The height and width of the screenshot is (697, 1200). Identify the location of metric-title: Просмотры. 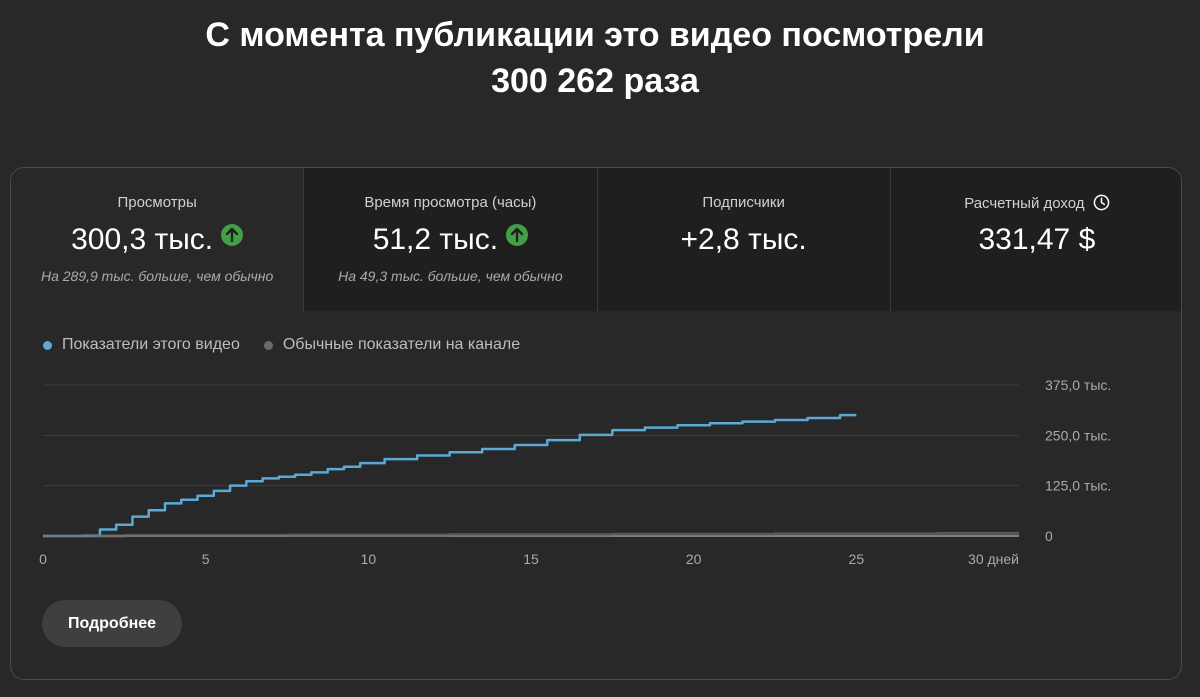
(157, 202).